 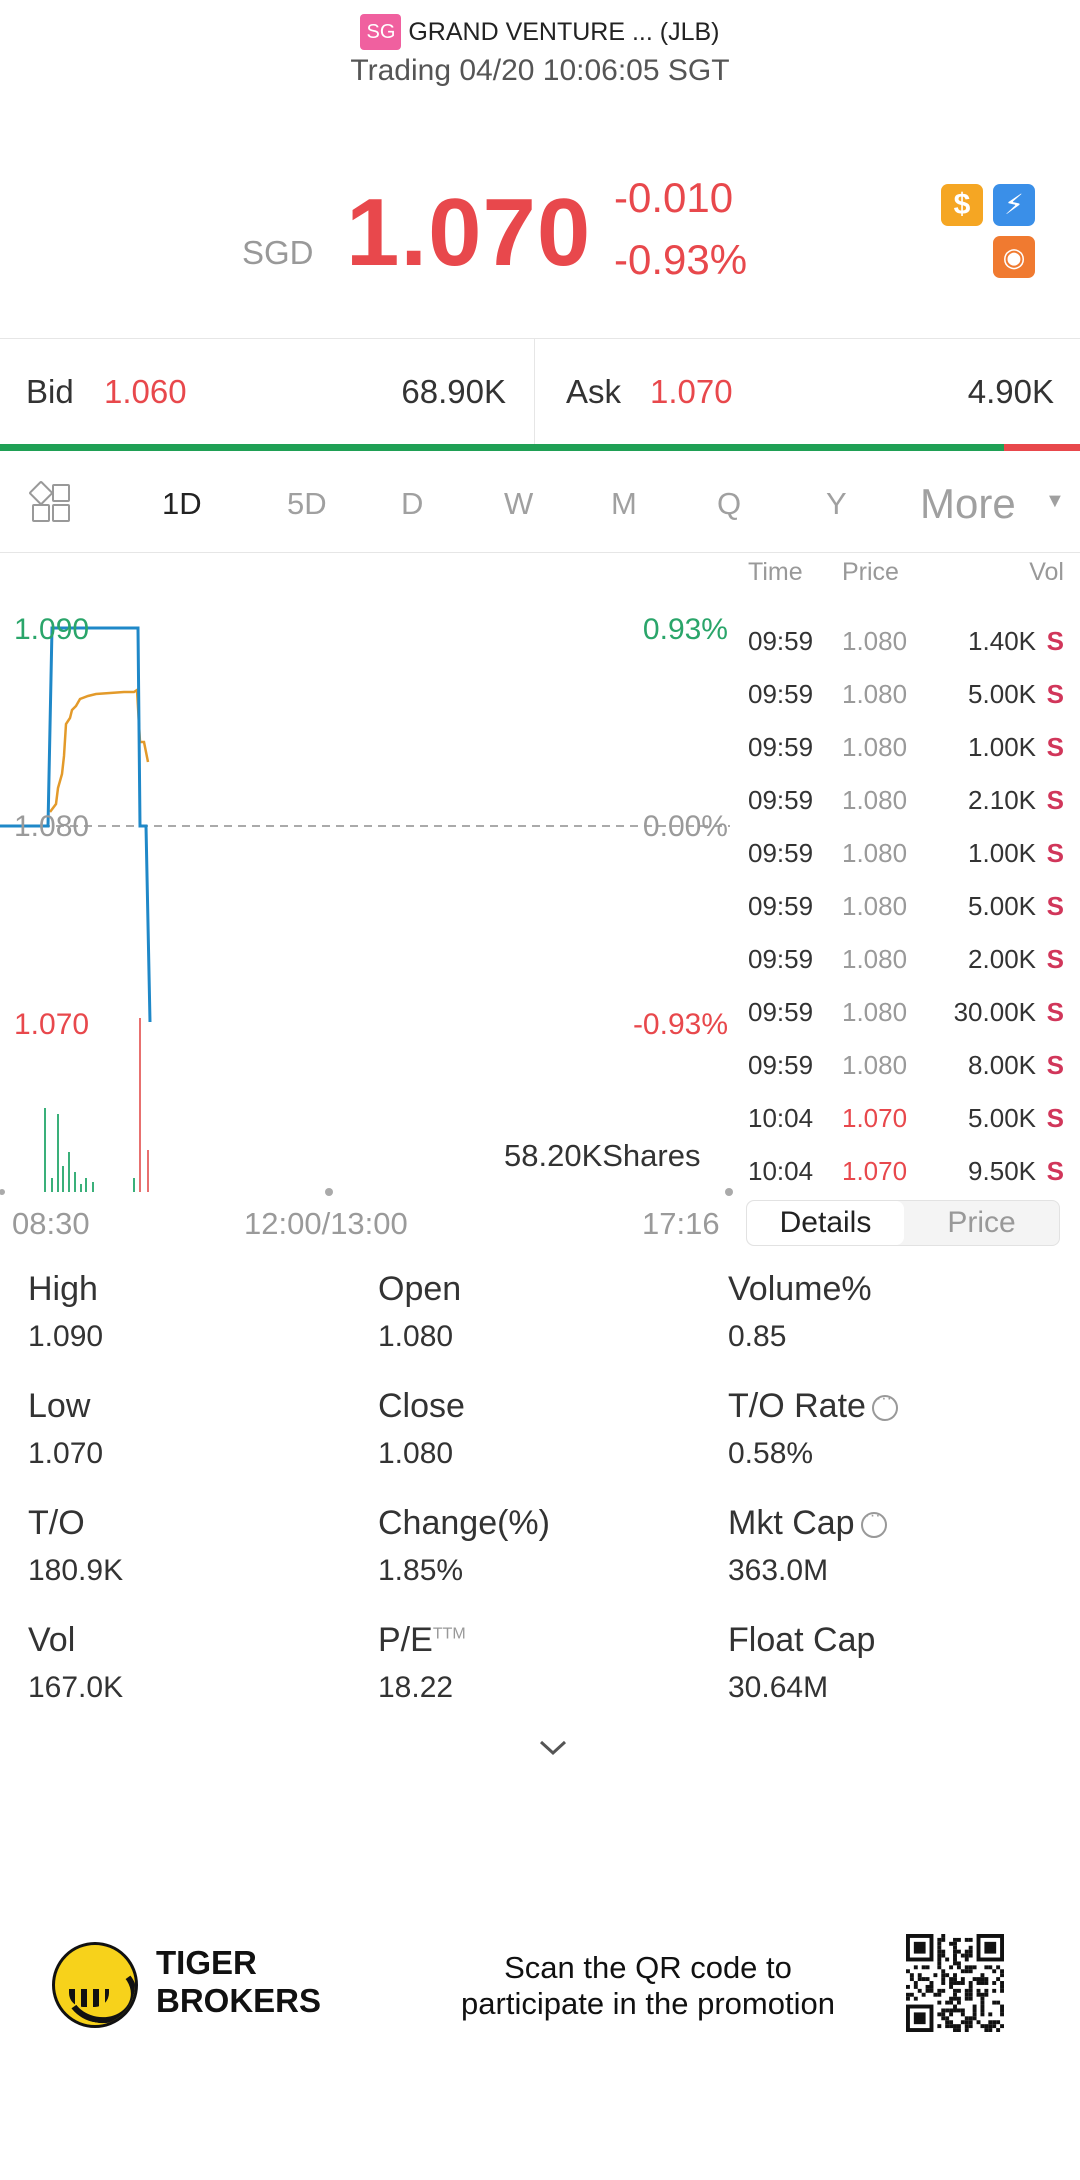 What do you see at coordinates (412, 503) in the screenshot?
I see `tab-d: D` at bounding box center [412, 503].